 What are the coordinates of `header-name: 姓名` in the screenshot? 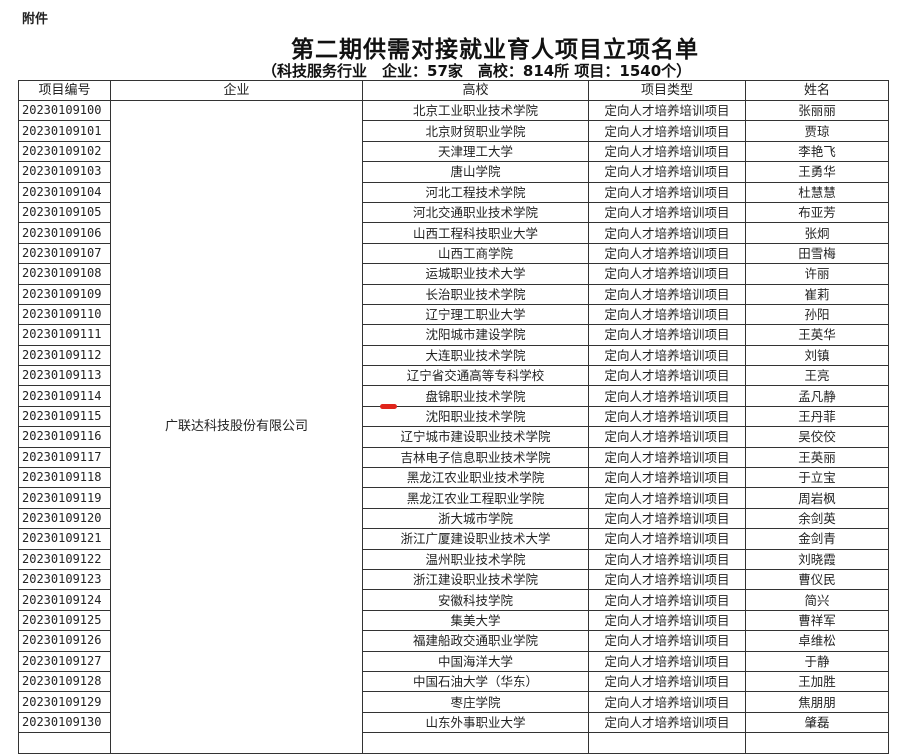 It's located at (817, 90).